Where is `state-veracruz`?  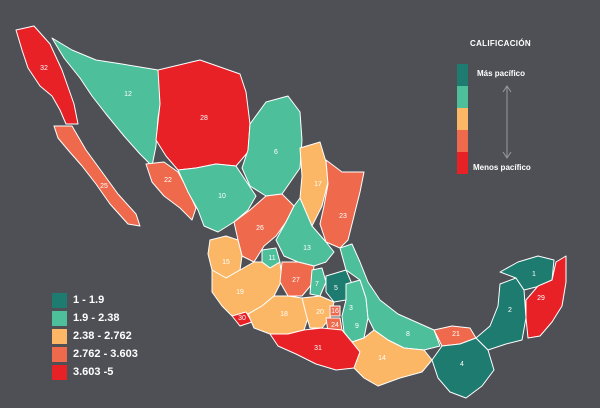
state-veracruz is located at coordinates (390, 297).